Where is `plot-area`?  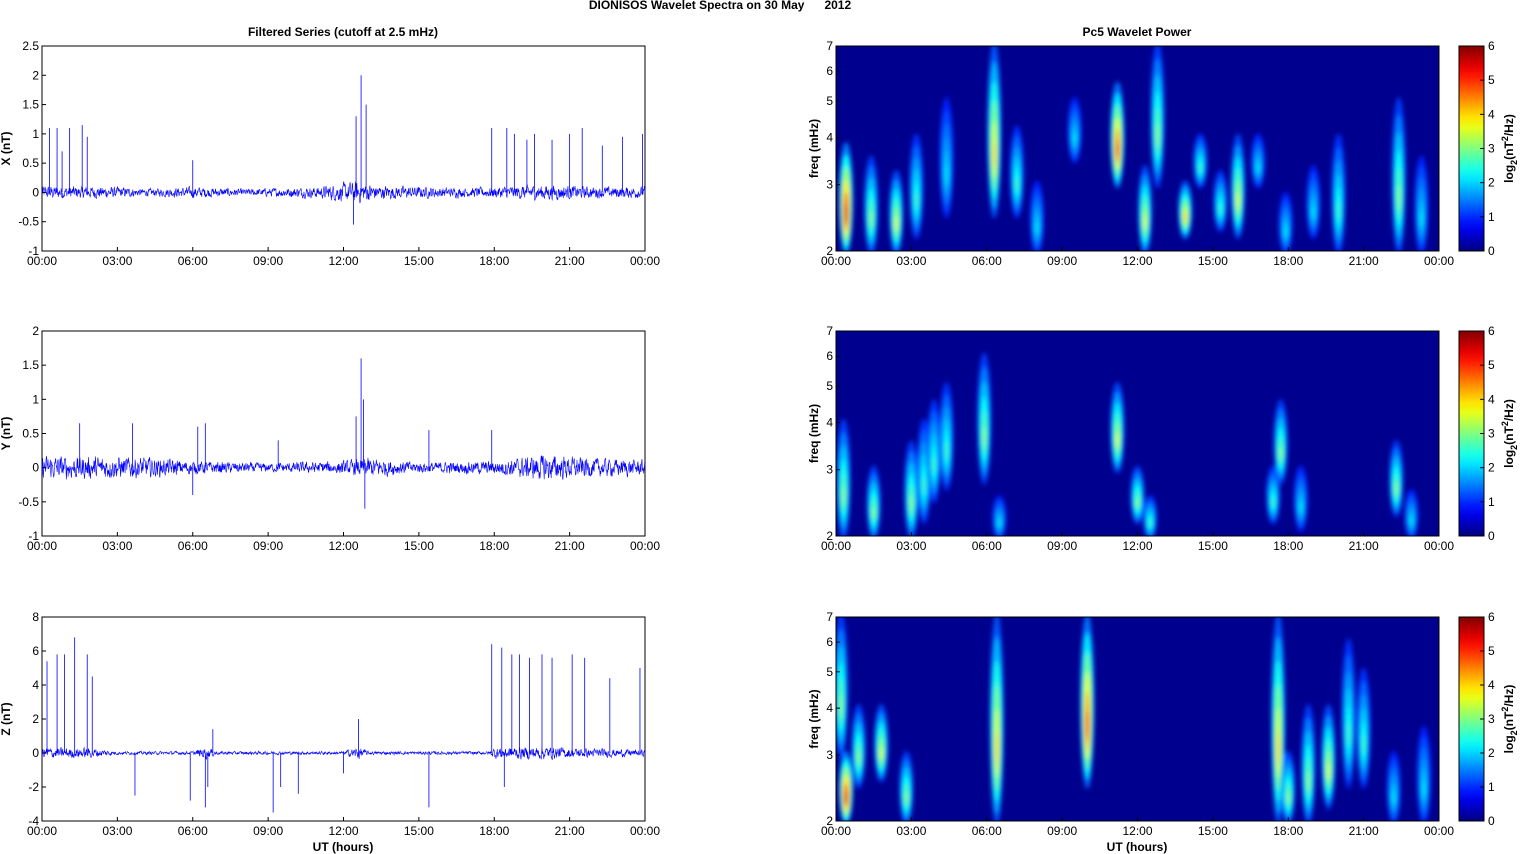 plot-area is located at coordinates (343, 433).